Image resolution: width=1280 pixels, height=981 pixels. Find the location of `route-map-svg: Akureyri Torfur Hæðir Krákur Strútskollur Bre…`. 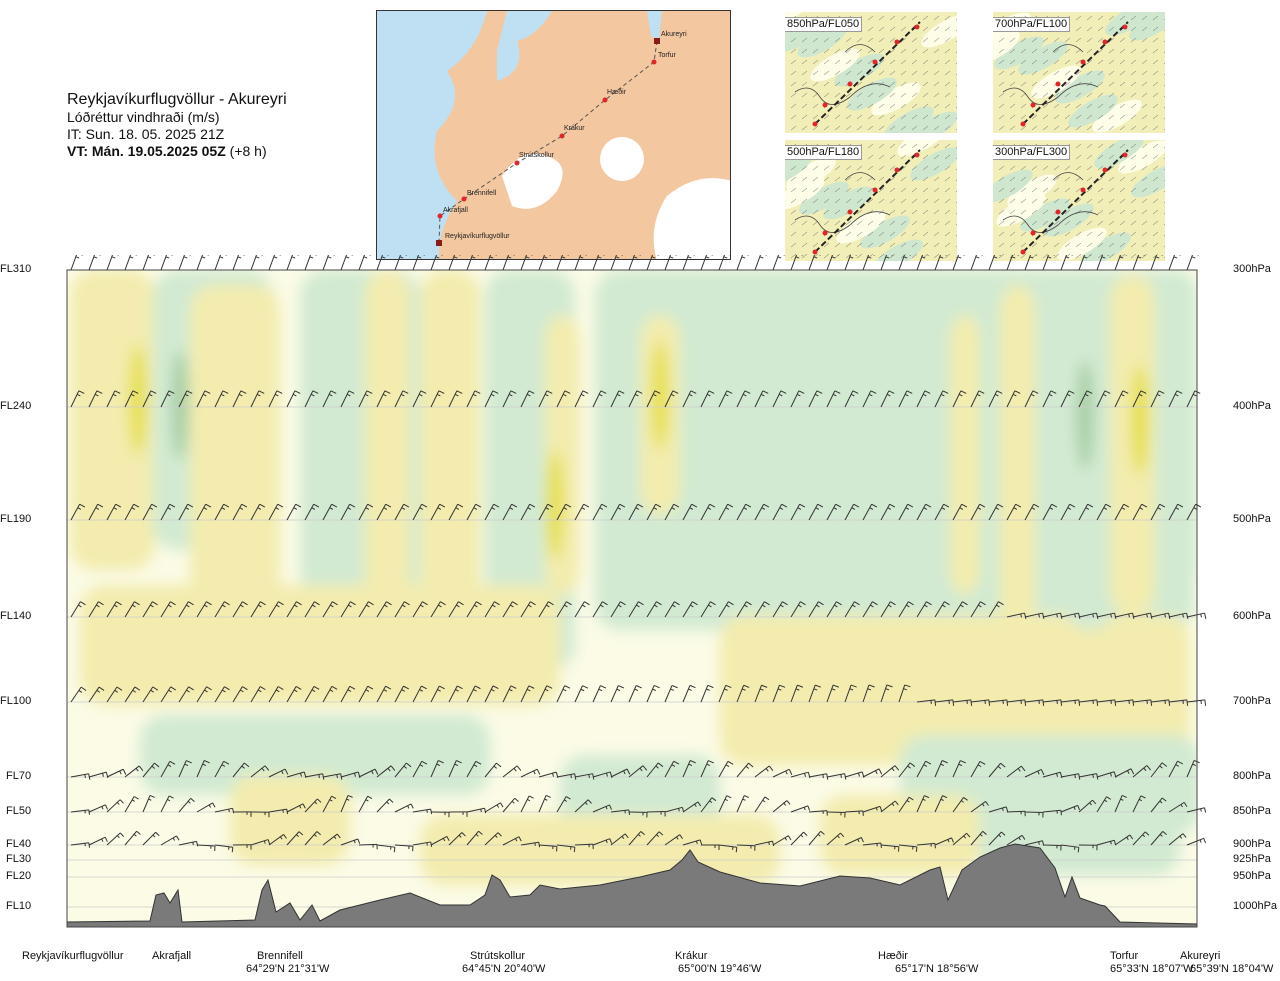

route-map-svg: Akureyri Torfur Hæðir Krákur Strútskollur Bre… is located at coordinates (553, 135).